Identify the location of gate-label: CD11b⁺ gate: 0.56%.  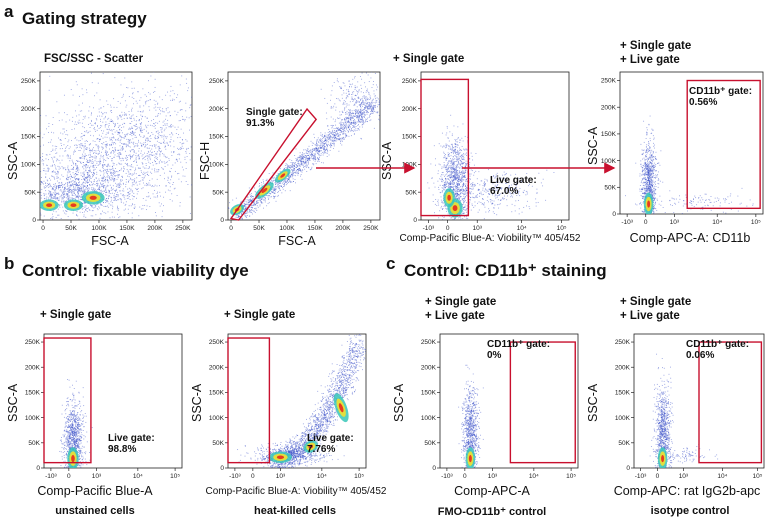
(721, 97).